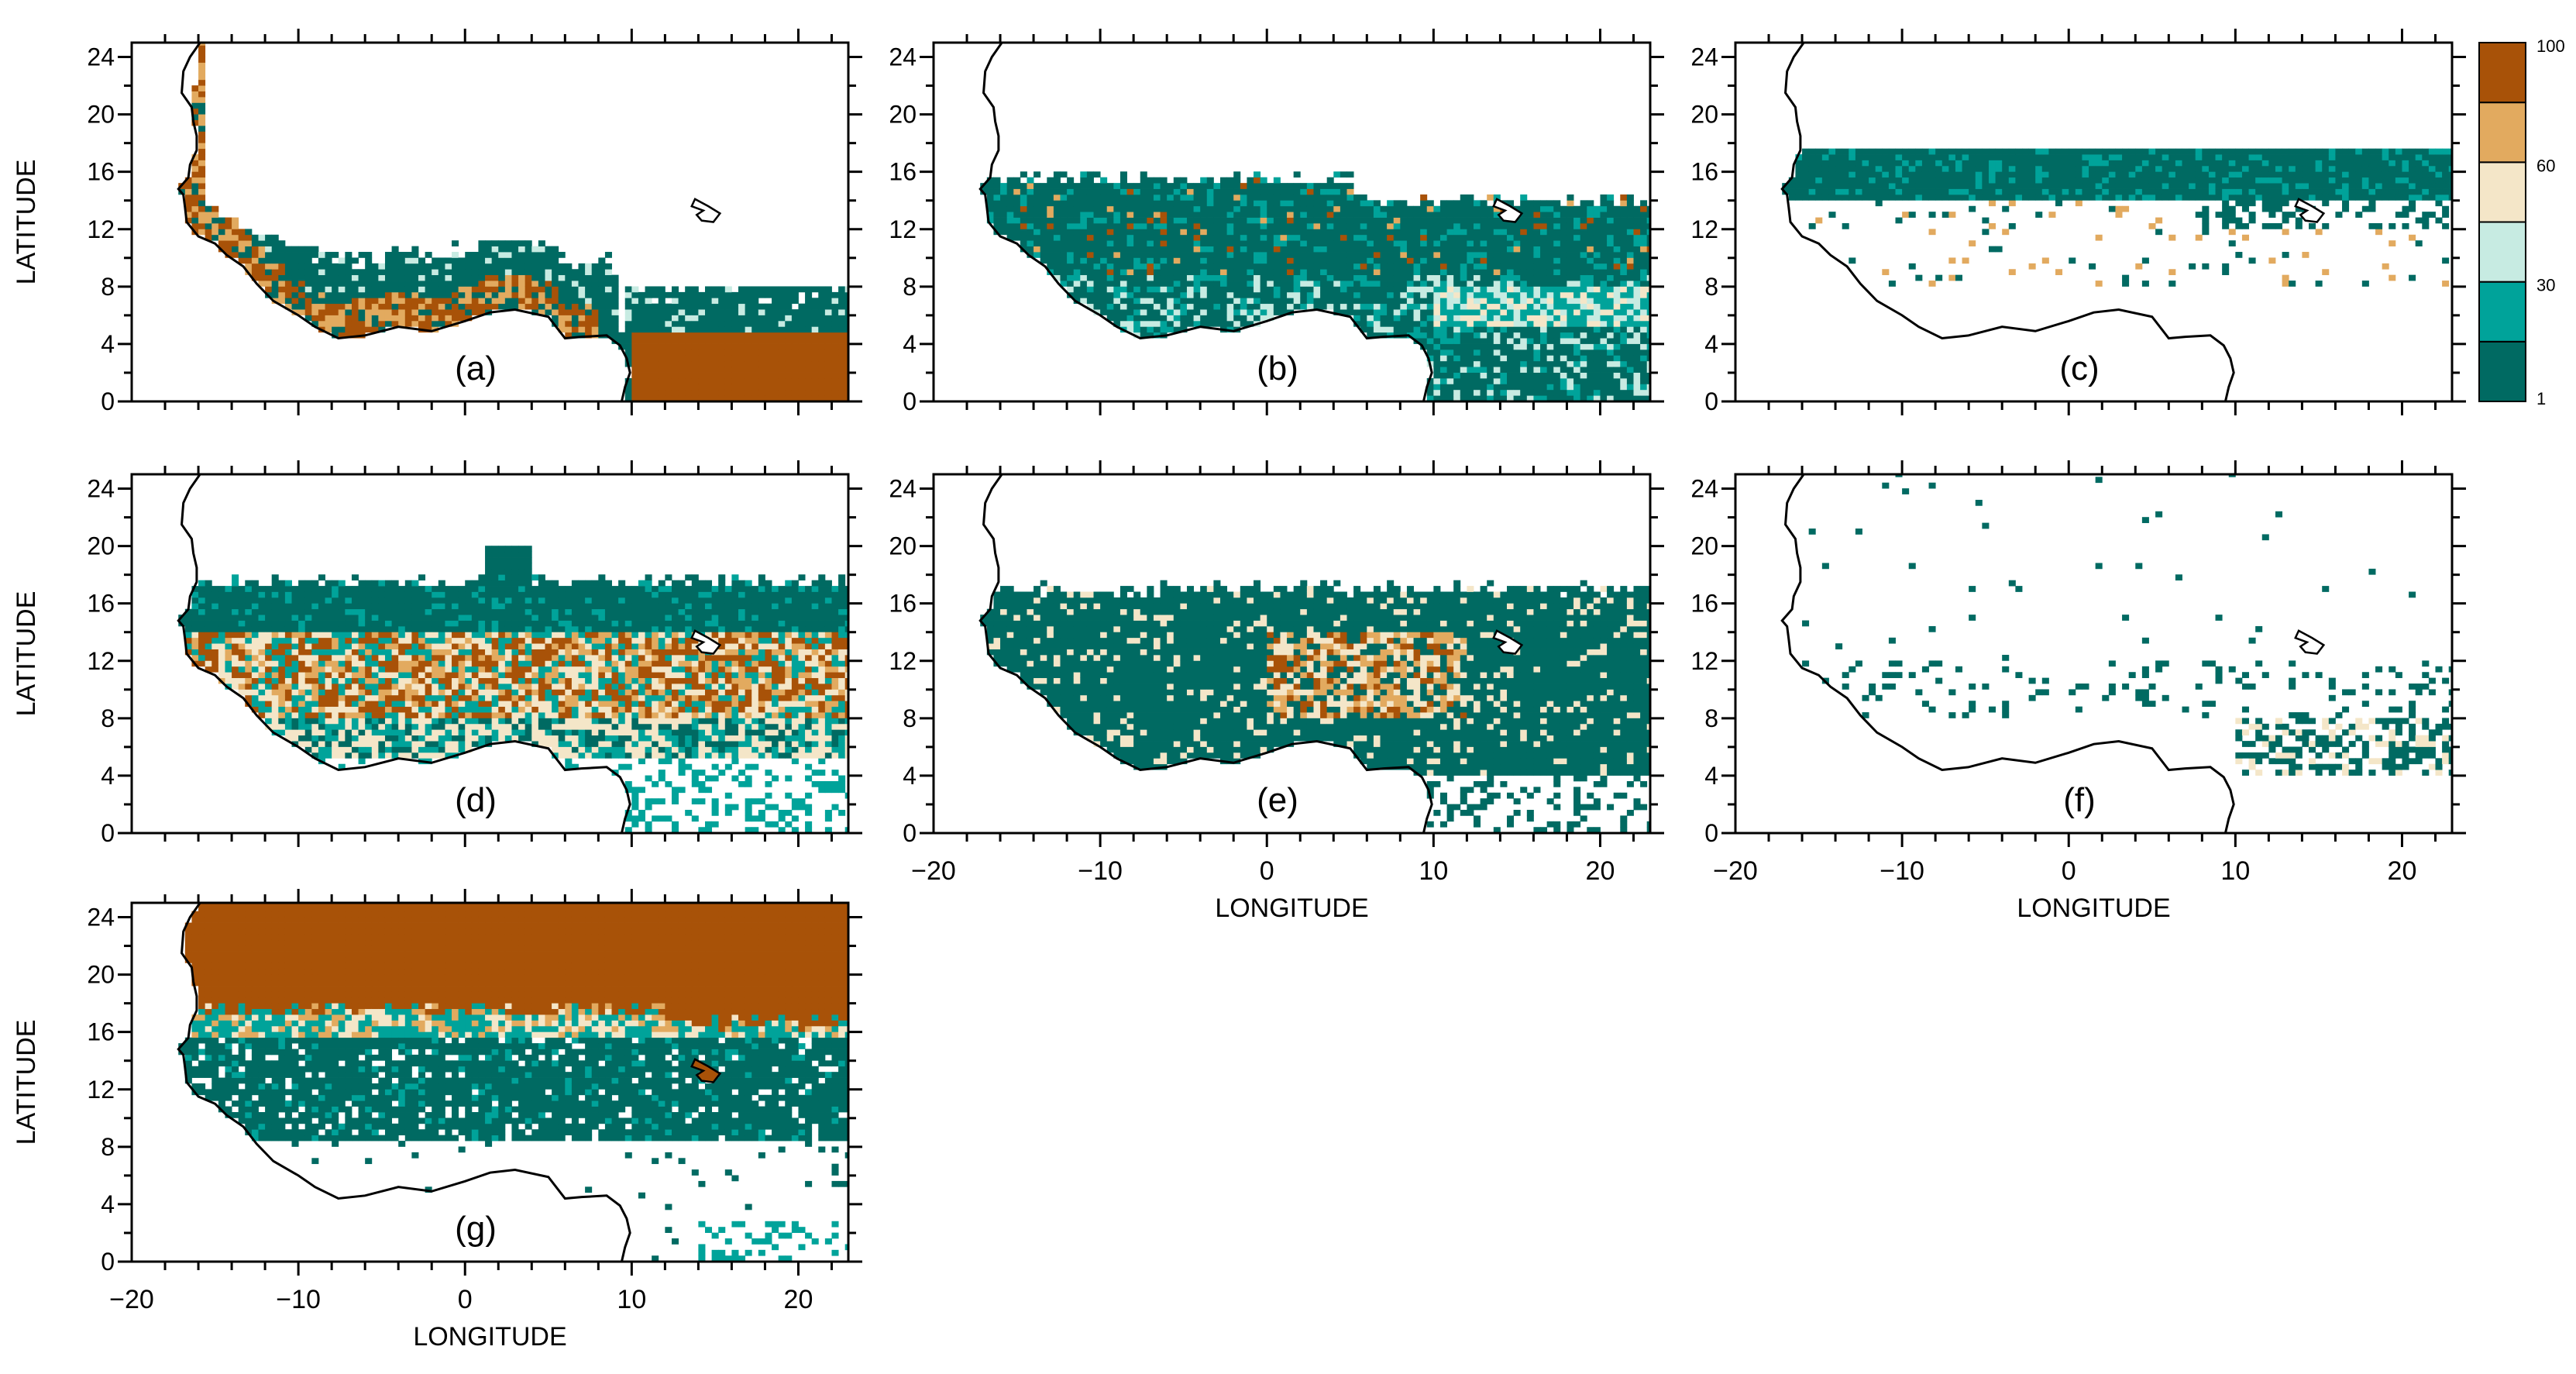 The image size is (2576, 1374). What do you see at coordinates (476, 800) in the screenshot?
I see `panel-label: (d)` at bounding box center [476, 800].